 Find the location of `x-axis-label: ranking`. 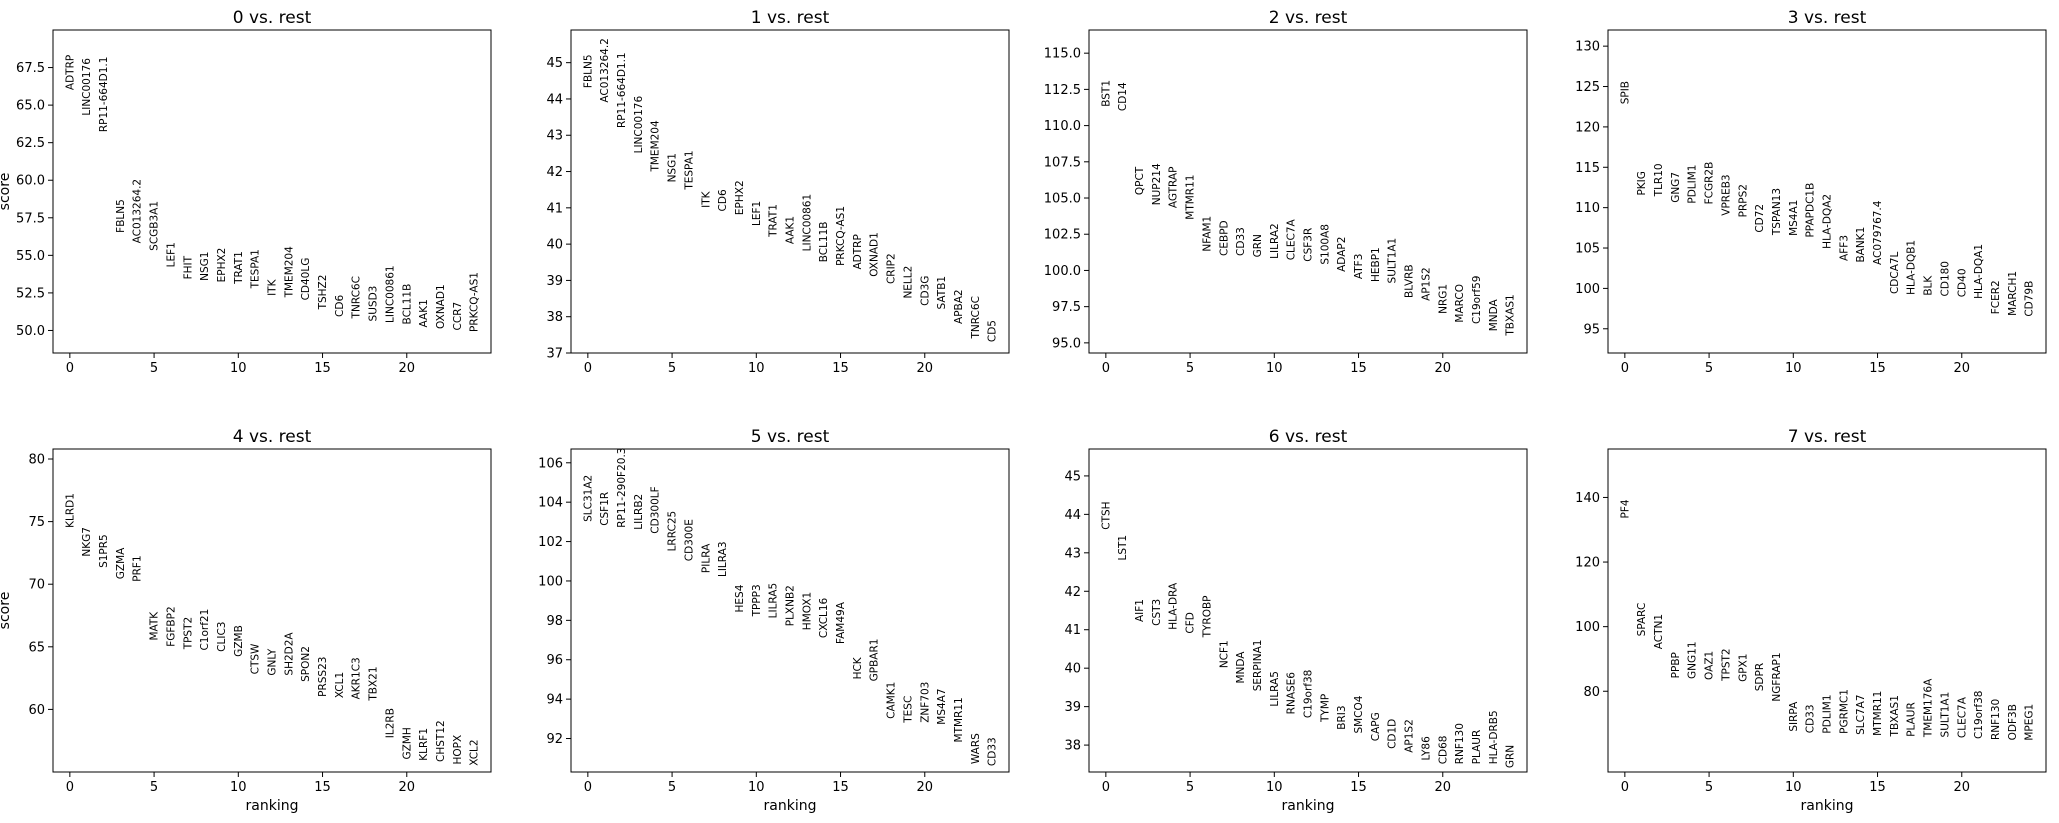

x-axis-label: ranking is located at coordinates (272, 806).